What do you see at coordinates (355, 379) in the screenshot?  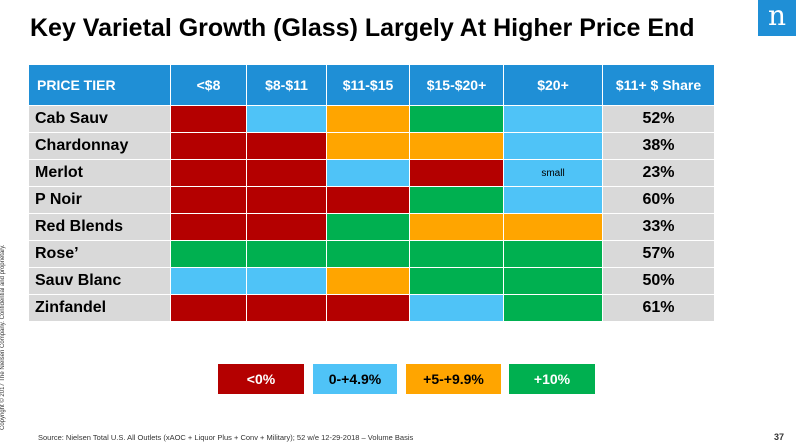 I see `legend-item: 0-+4.9%` at bounding box center [355, 379].